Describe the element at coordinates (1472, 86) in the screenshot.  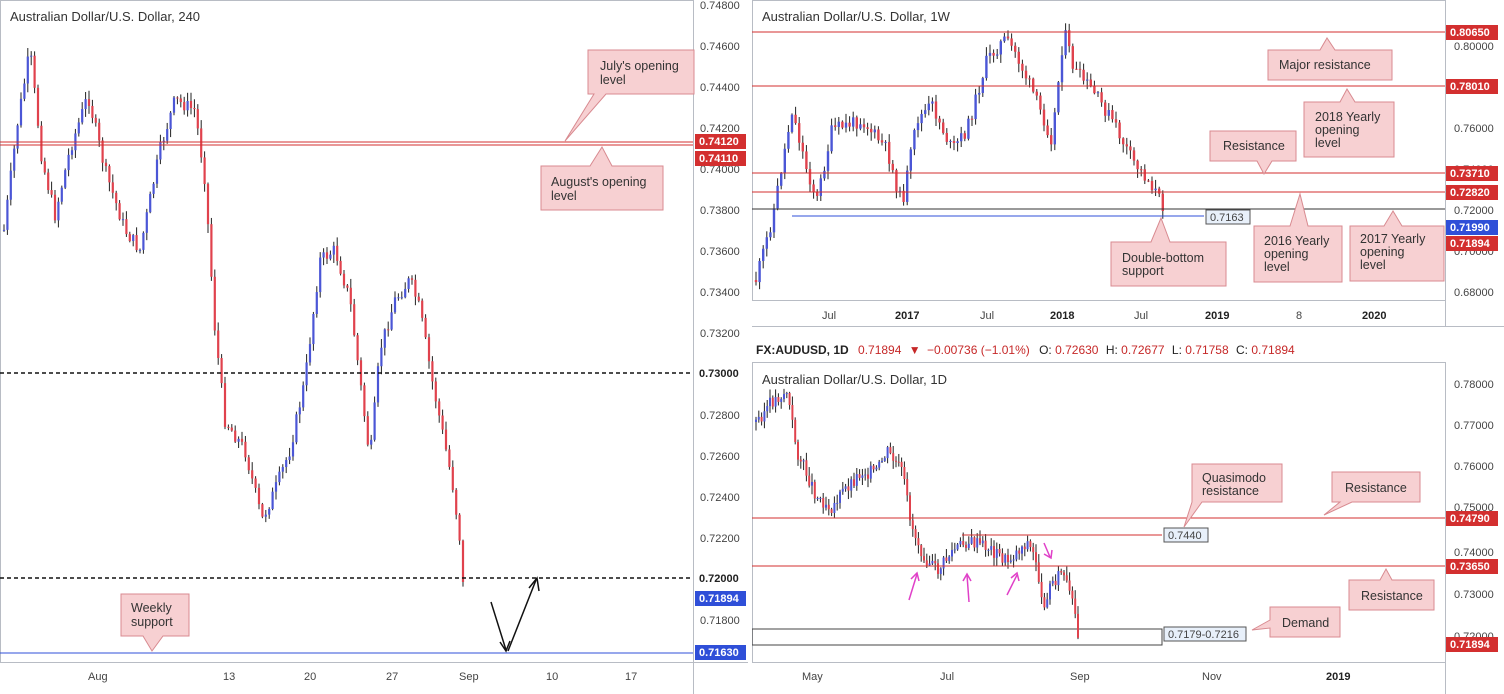
I see `w-tag2-bg` at that location.